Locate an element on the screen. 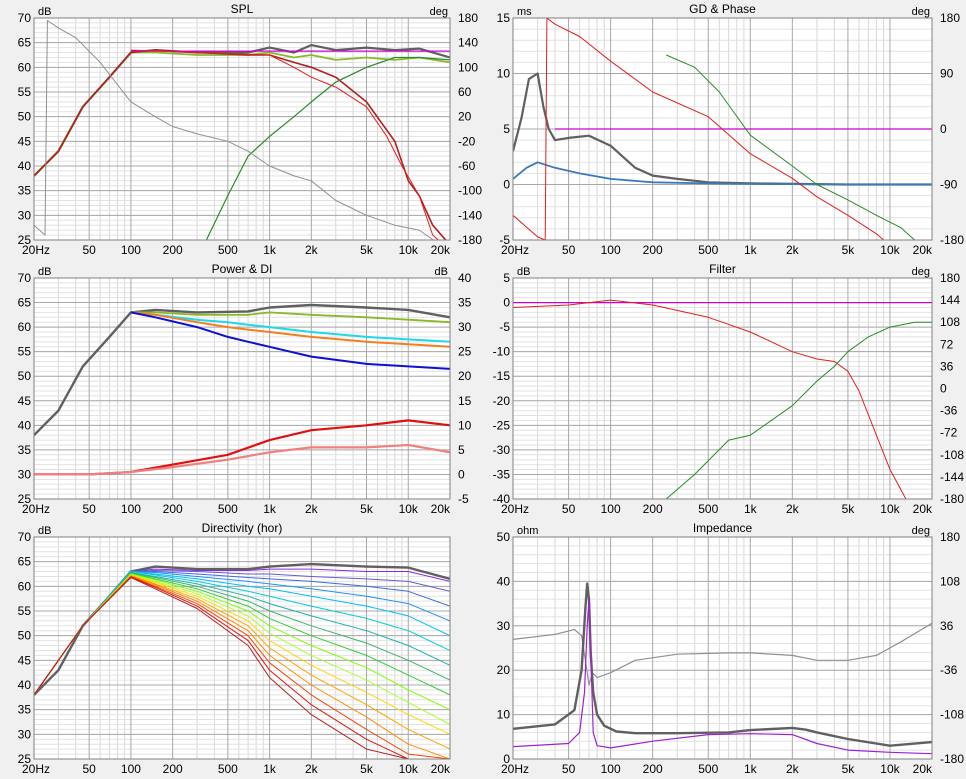 The height and width of the screenshot is (779, 966). y-tick-label-left: 5 is located at coordinates (506, 129).